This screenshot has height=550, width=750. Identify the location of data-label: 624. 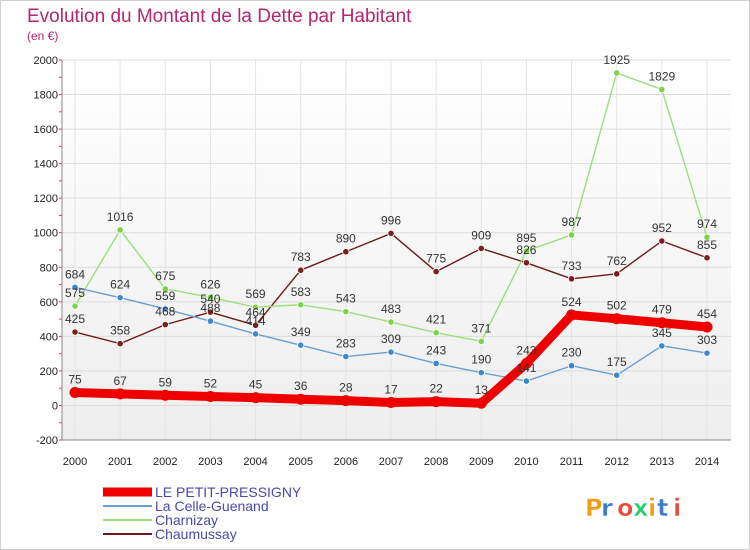
(120, 285).